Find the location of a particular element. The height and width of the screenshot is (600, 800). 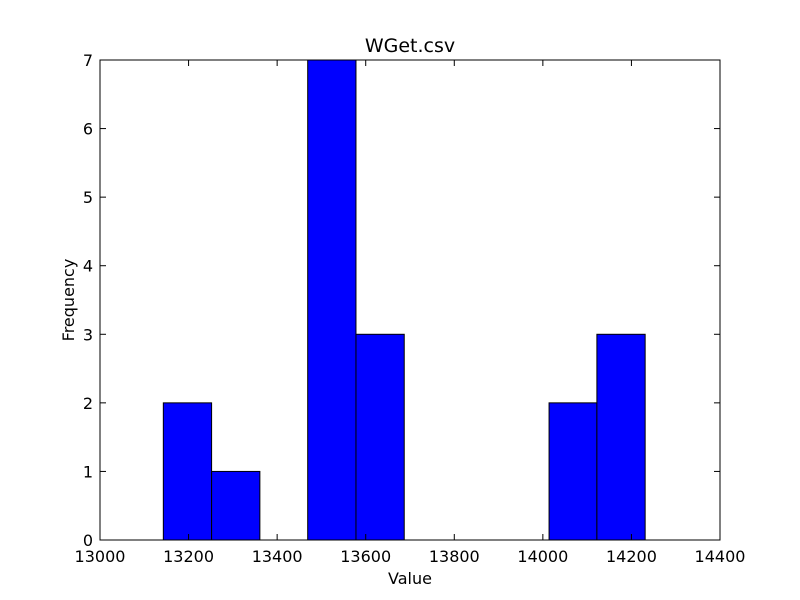

x-tick-label: 13000 is located at coordinates (100, 556).